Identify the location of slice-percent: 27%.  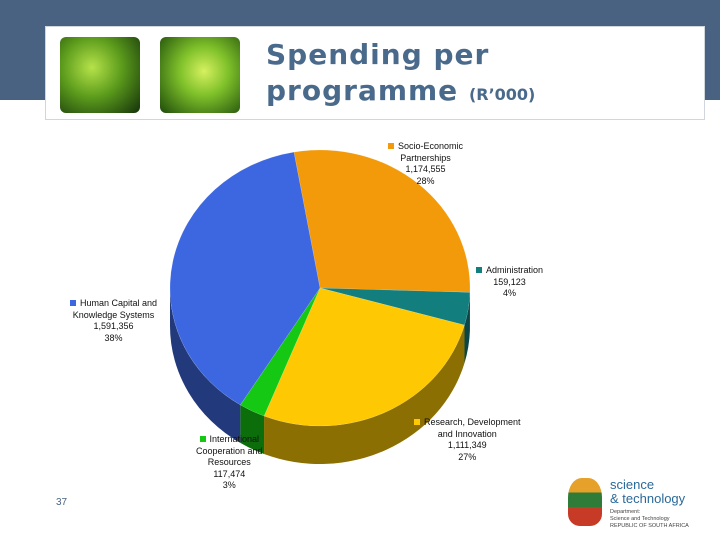
(467, 456).